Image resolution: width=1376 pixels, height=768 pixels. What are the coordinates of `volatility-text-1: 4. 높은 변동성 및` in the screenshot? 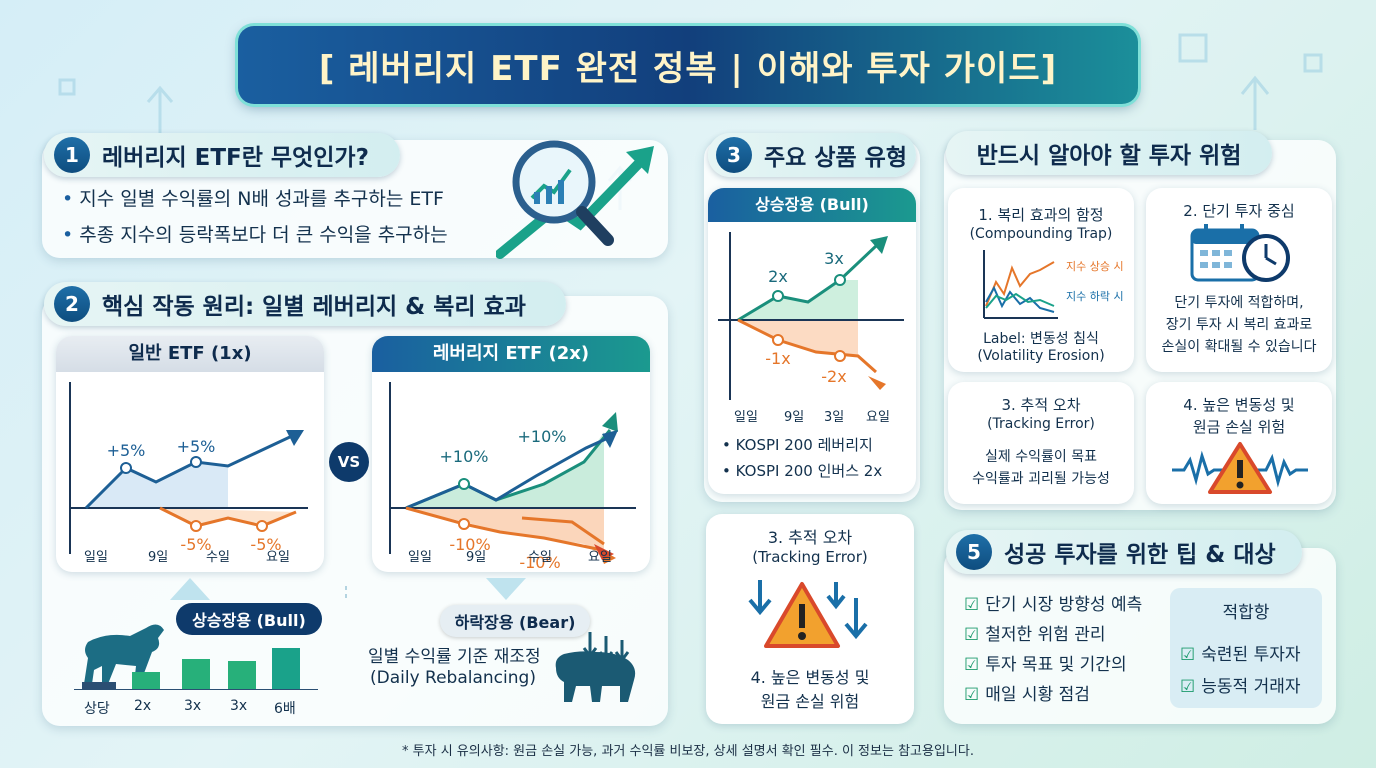 It's located at (810, 677).